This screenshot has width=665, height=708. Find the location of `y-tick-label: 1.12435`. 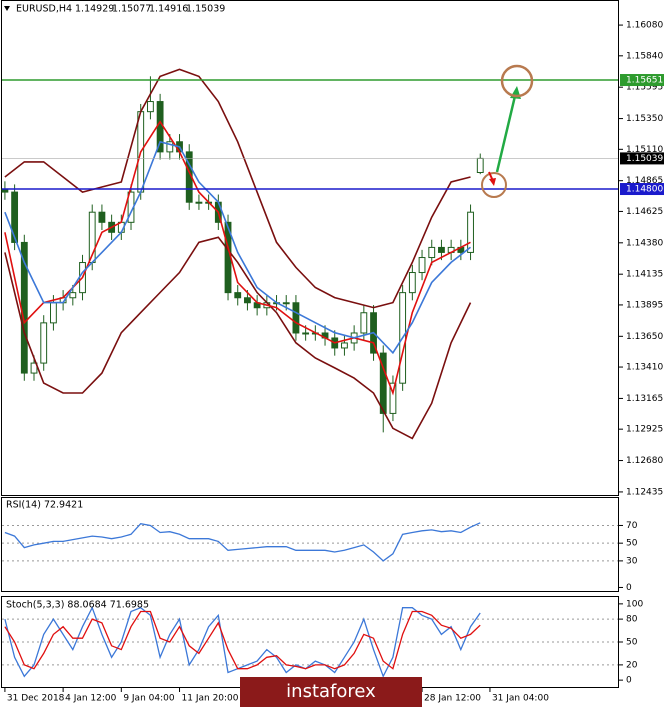

y-tick-label: 1.12435 is located at coordinates (644, 492).